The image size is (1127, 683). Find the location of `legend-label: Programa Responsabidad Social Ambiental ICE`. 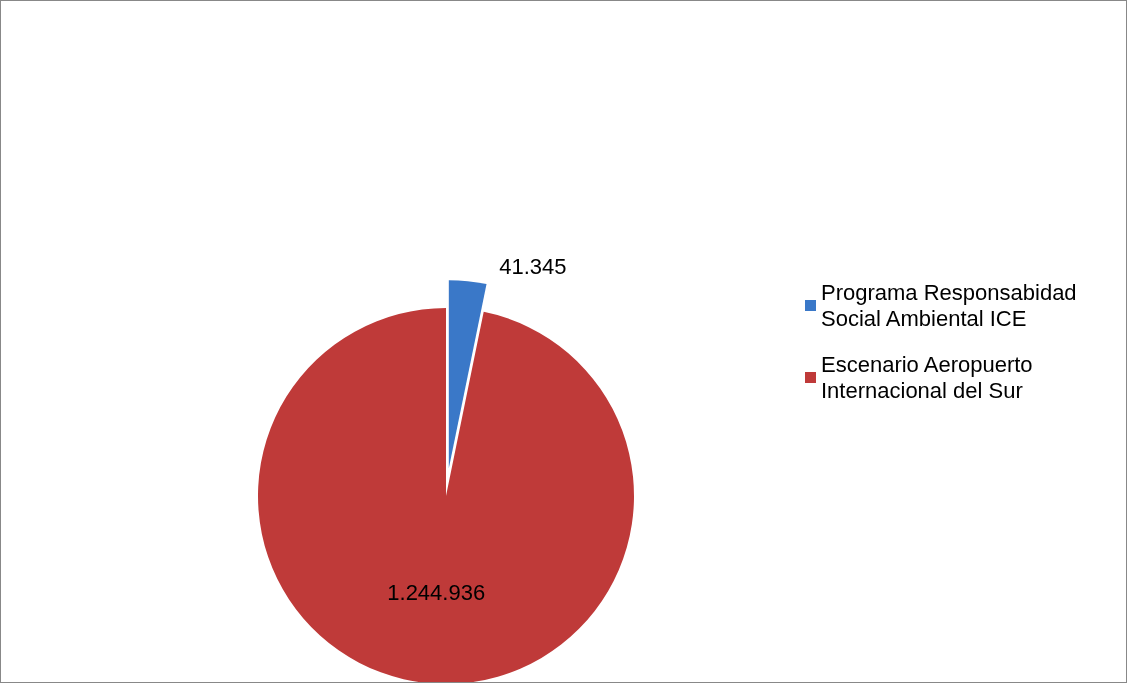

legend-label: Programa Responsabidad Social Ambiental ICE is located at coordinates (952, 305).